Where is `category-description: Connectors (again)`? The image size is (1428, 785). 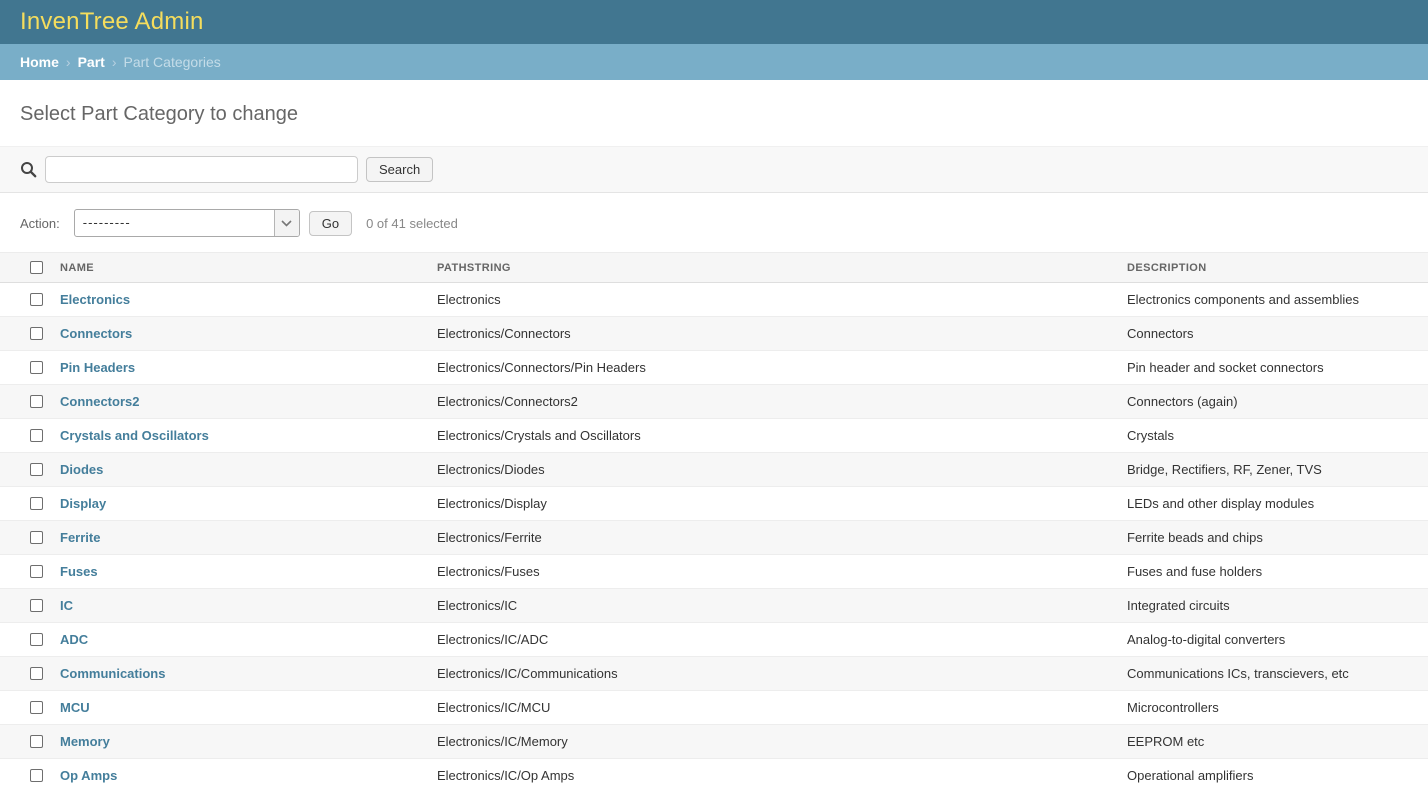
category-description: Connectors (again) is located at coordinates (1277, 401).